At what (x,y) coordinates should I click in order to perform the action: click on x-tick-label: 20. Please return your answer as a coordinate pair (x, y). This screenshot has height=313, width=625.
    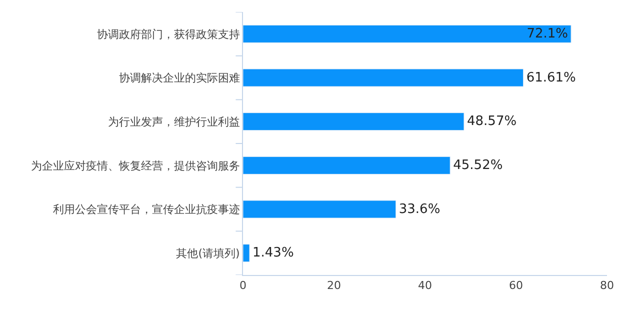
    Looking at the image, I should click on (334, 285).